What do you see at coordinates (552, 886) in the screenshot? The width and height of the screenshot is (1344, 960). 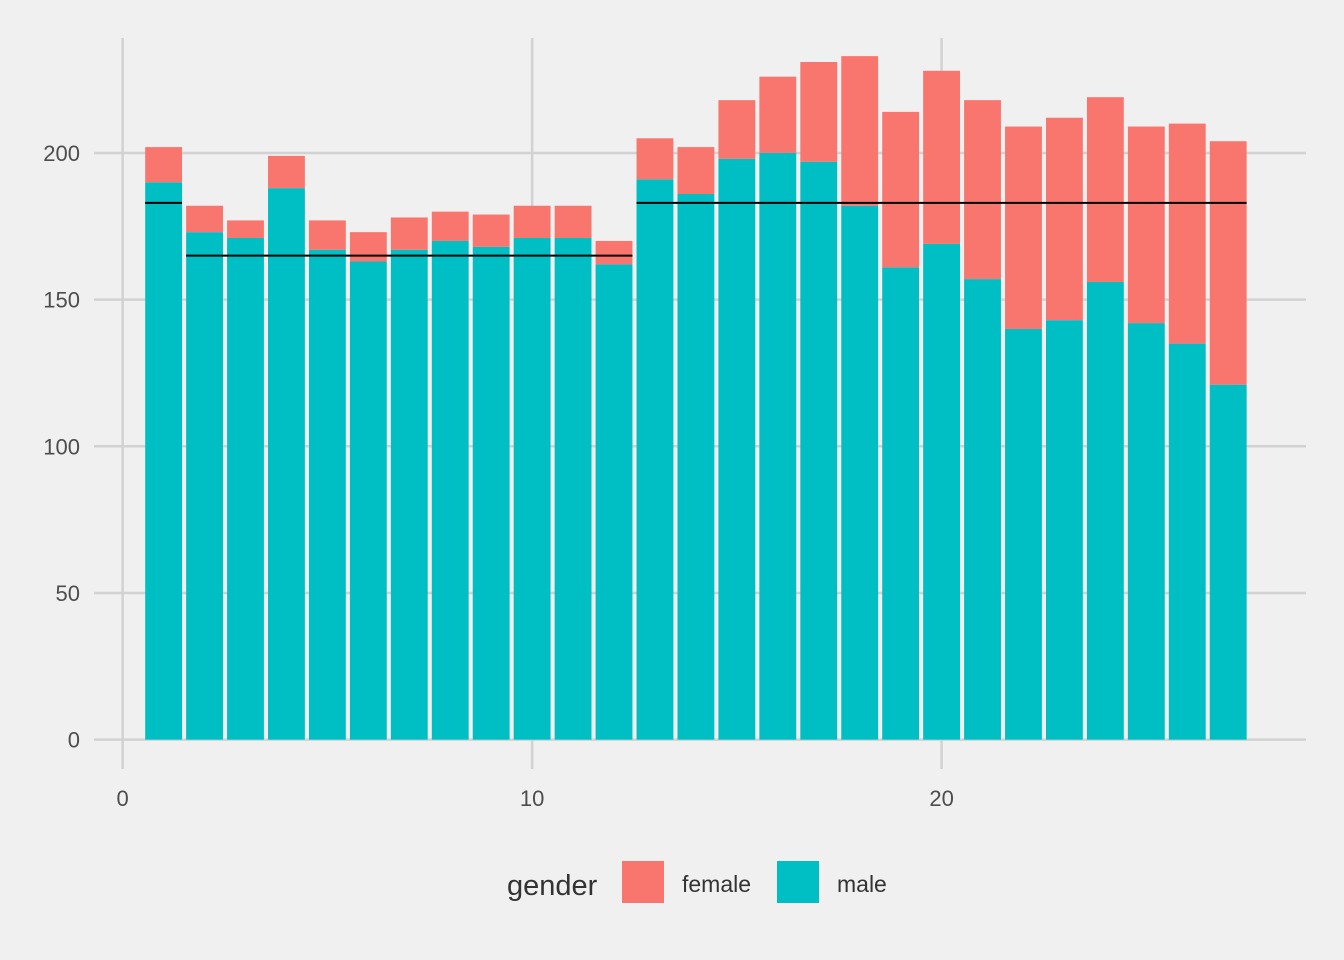 I see `legend-title: gender` at bounding box center [552, 886].